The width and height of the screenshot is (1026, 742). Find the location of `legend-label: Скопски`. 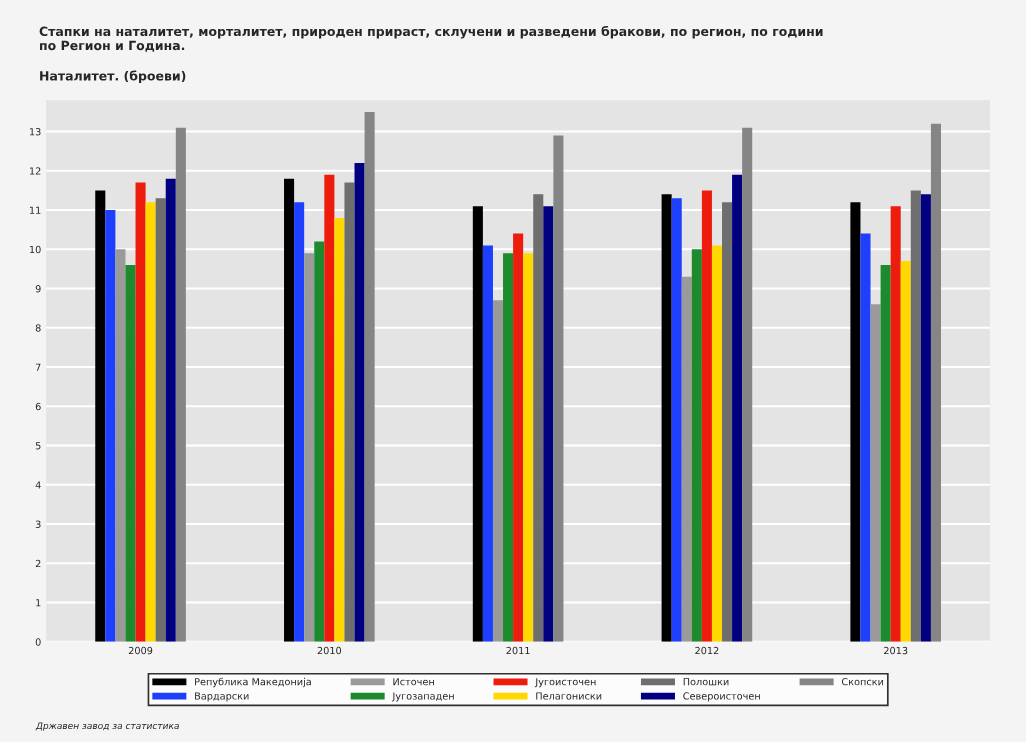

legend-label: Скопски is located at coordinates (862, 682).